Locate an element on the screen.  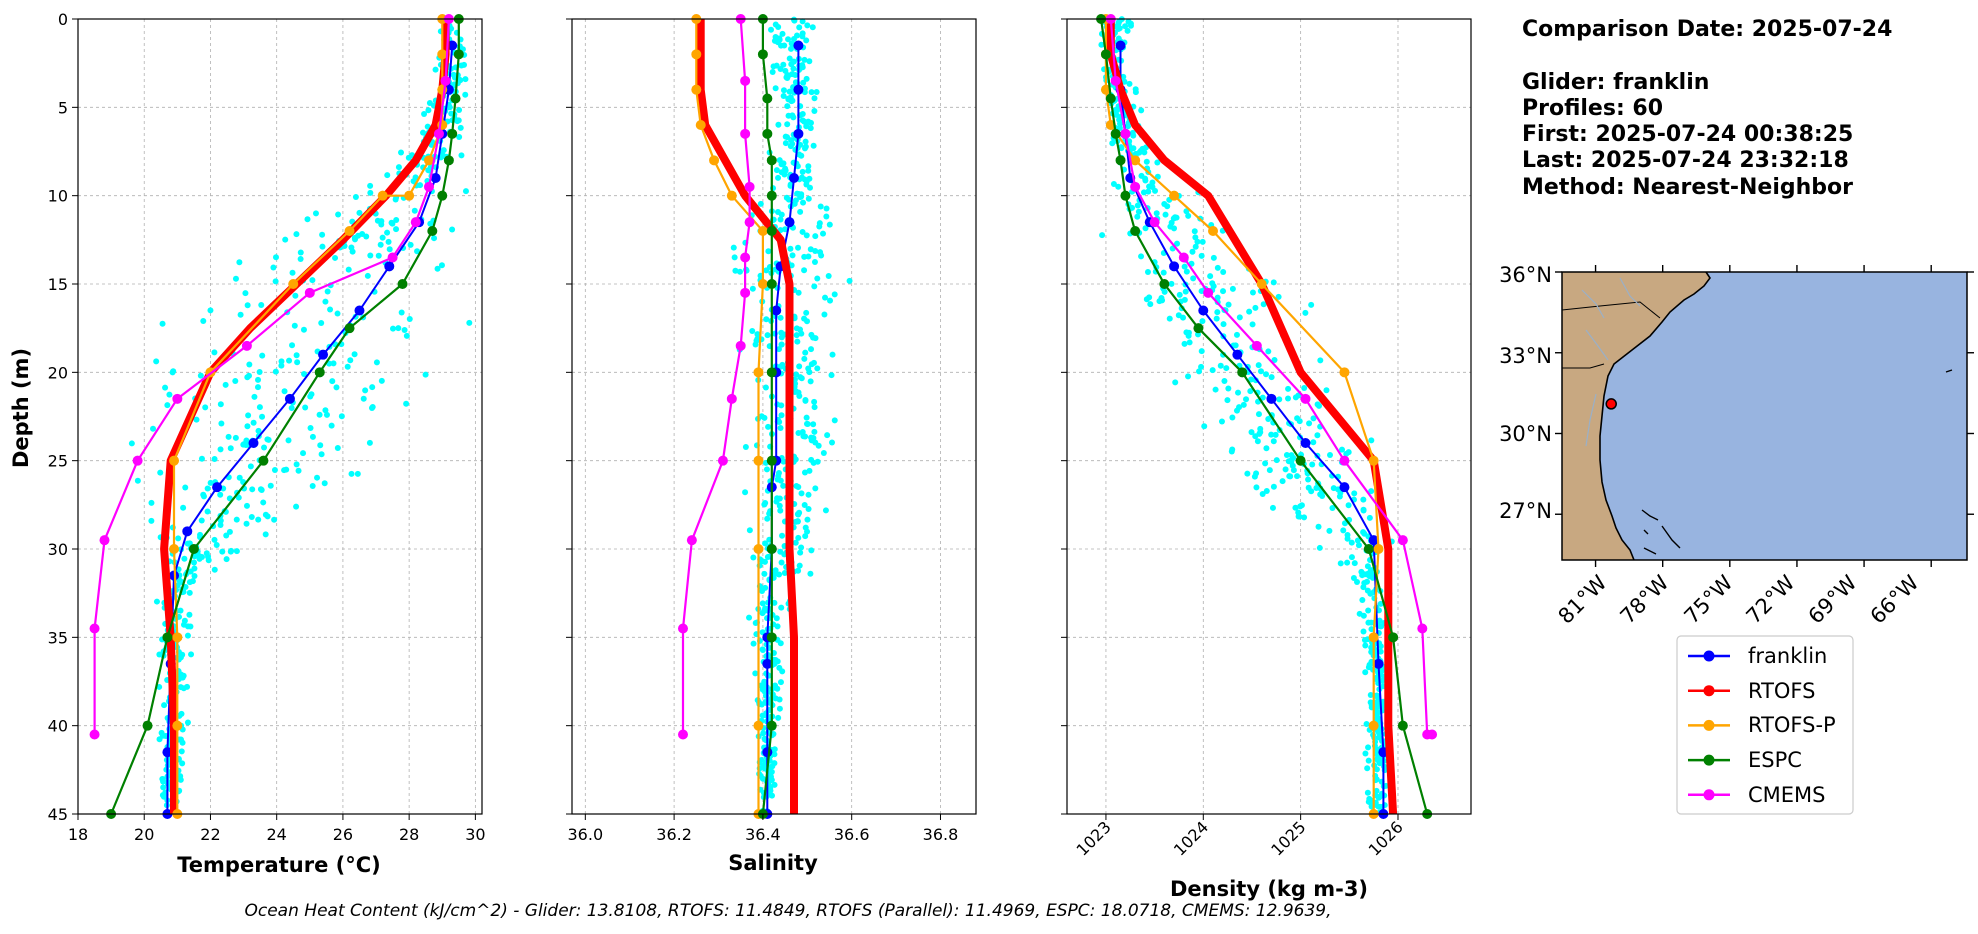
series-line-rtofs-p is located at coordinates (1242, 416).